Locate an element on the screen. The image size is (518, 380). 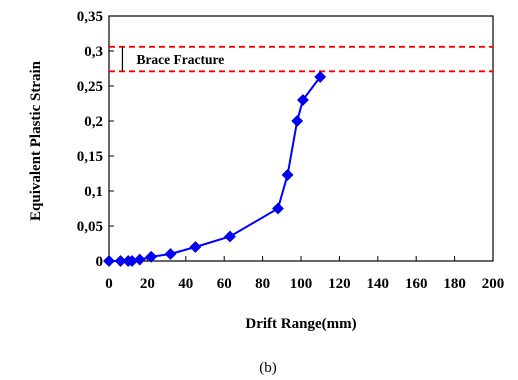
x-tick-label: 200 is located at coordinates (493, 284).